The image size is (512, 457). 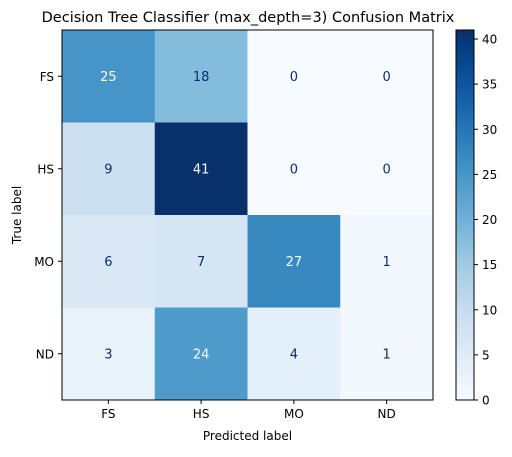 What do you see at coordinates (486, 401) in the screenshot?
I see `colorbar-tick-label: 0` at bounding box center [486, 401].